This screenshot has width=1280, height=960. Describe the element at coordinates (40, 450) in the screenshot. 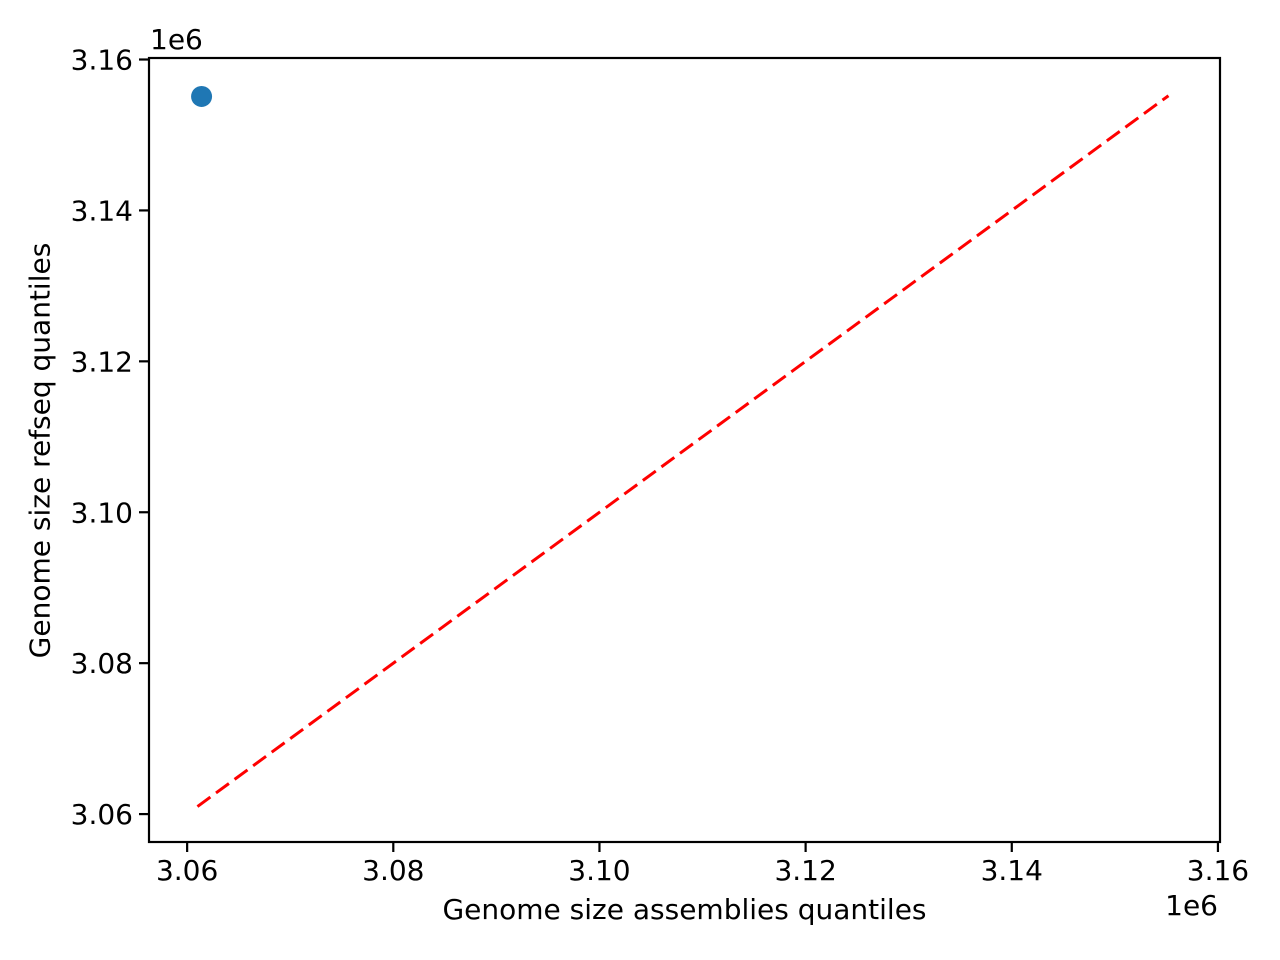

I see `y-axis-label: Genome size refseq quantiles` at that location.